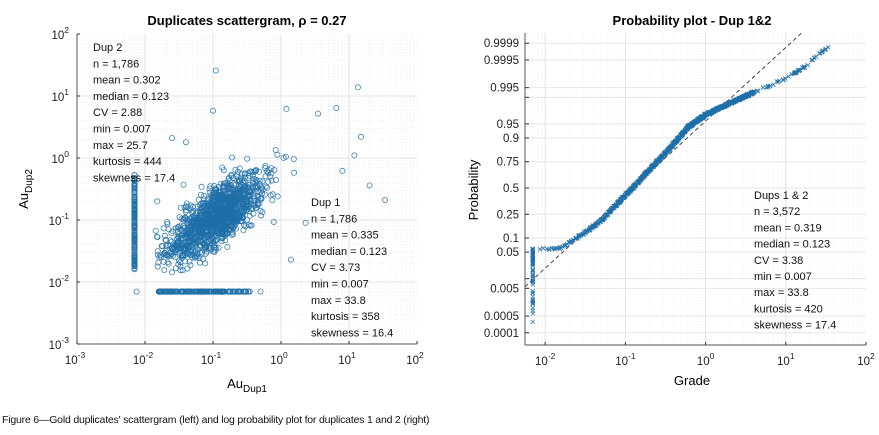  I want to click on scatter-stats-dup2-line: skewness = 17.4, so click(134, 178).